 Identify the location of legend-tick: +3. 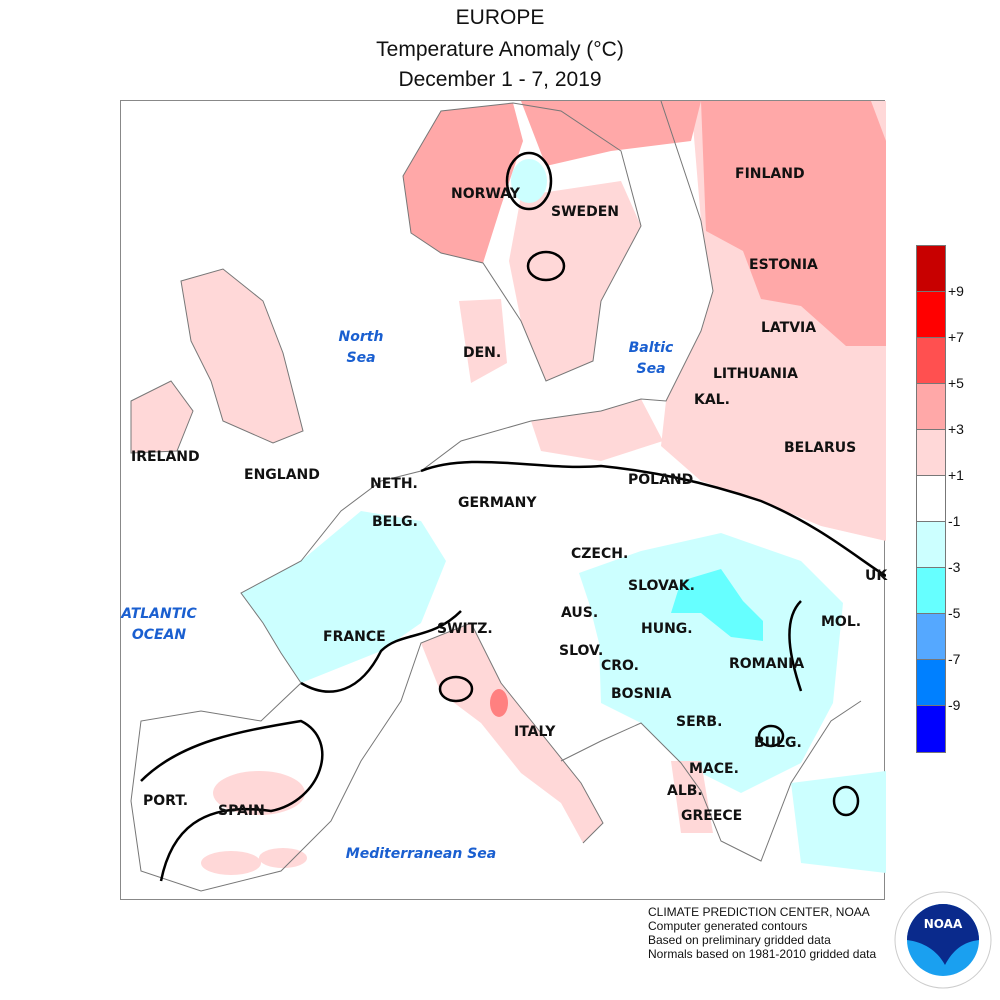
(956, 429).